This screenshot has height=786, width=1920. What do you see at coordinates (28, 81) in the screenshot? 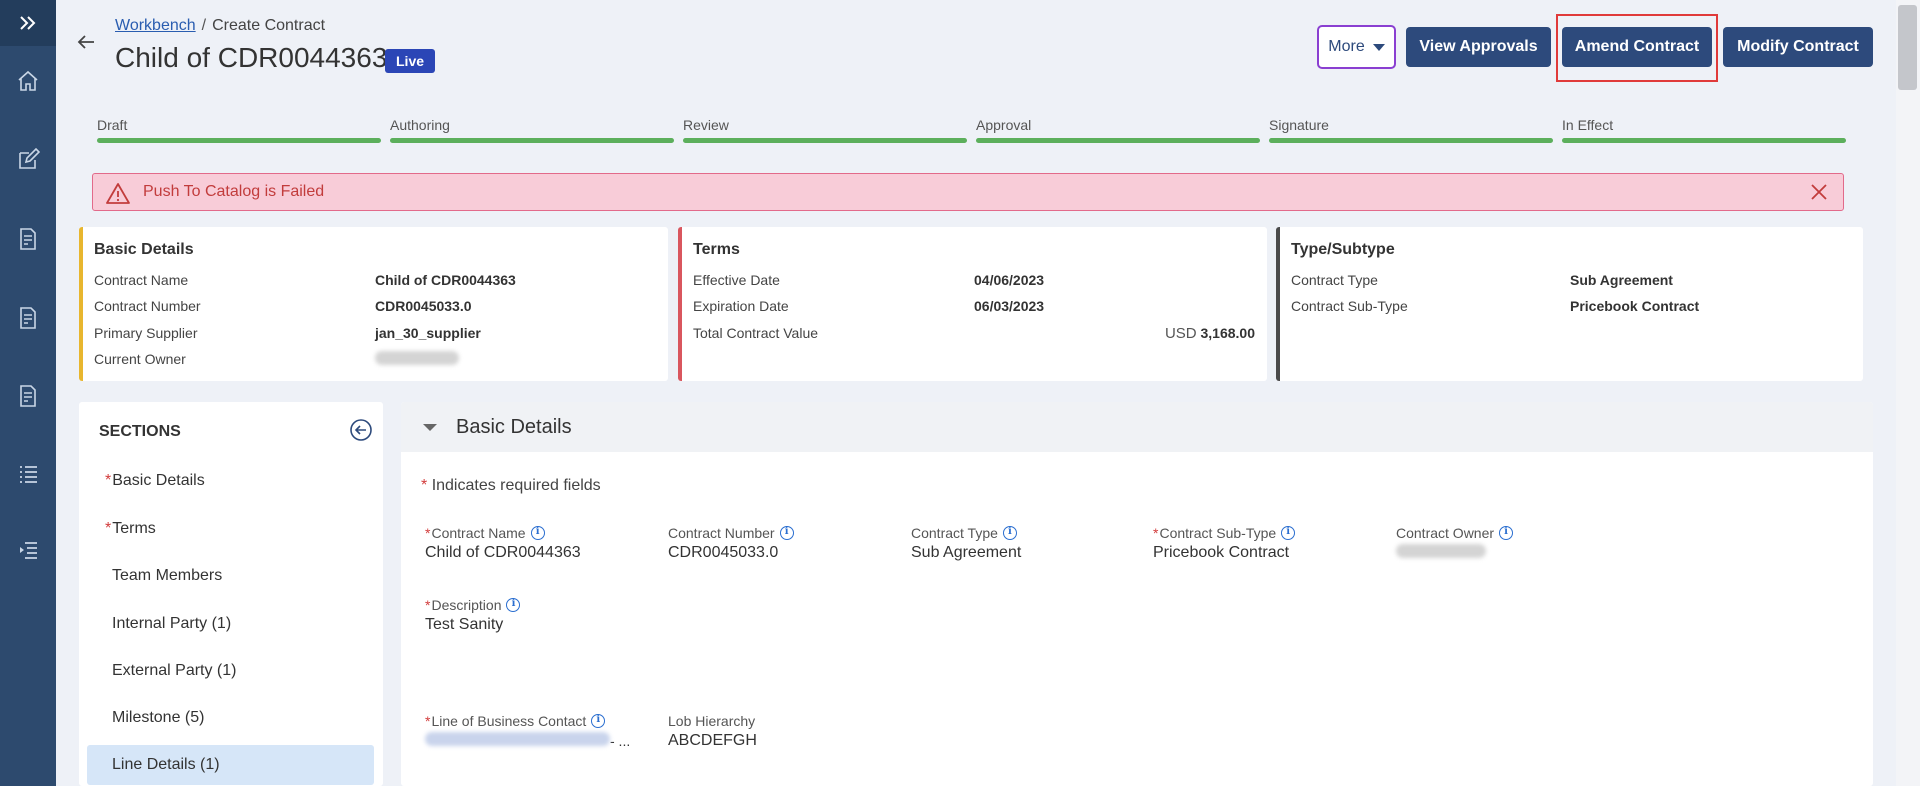
I see `home-icon` at bounding box center [28, 81].